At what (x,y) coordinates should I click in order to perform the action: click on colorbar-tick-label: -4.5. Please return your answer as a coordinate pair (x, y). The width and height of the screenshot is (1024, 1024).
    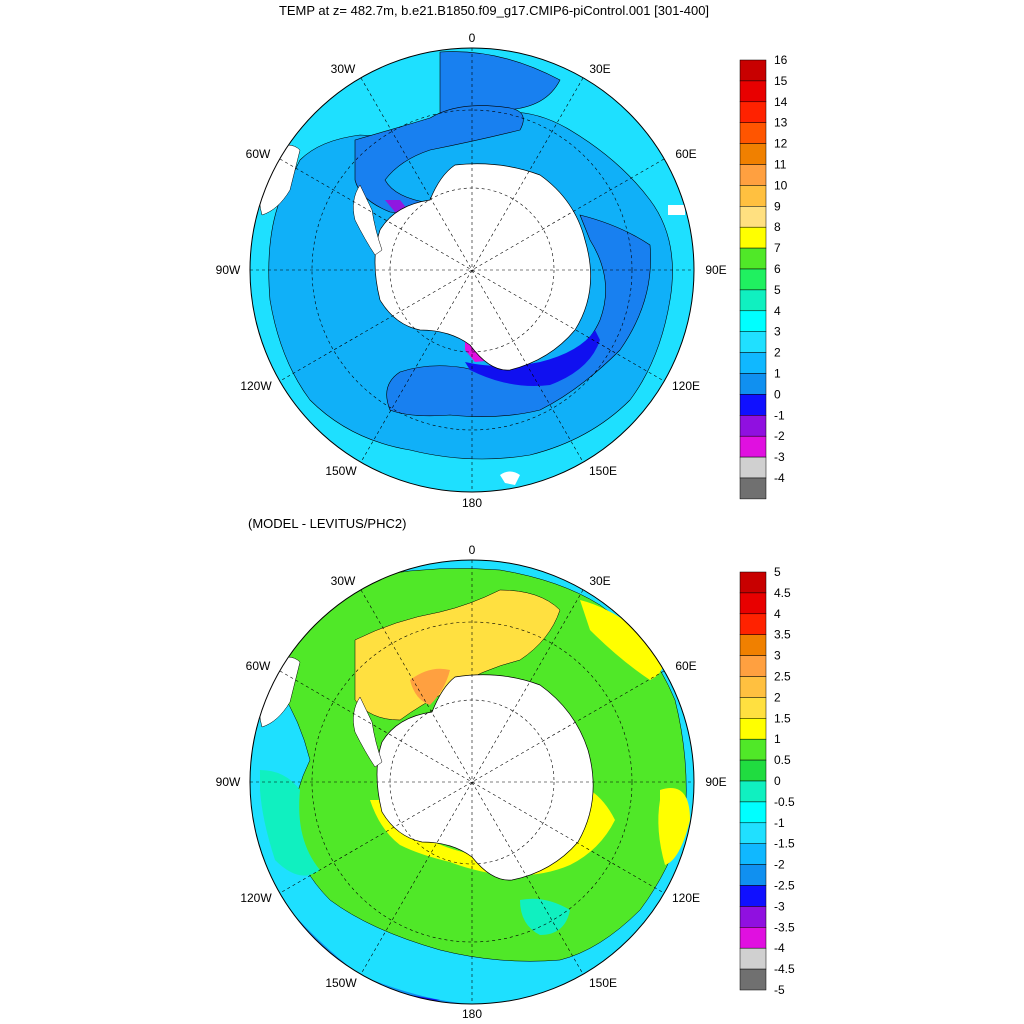
    Looking at the image, I should click on (784, 969).